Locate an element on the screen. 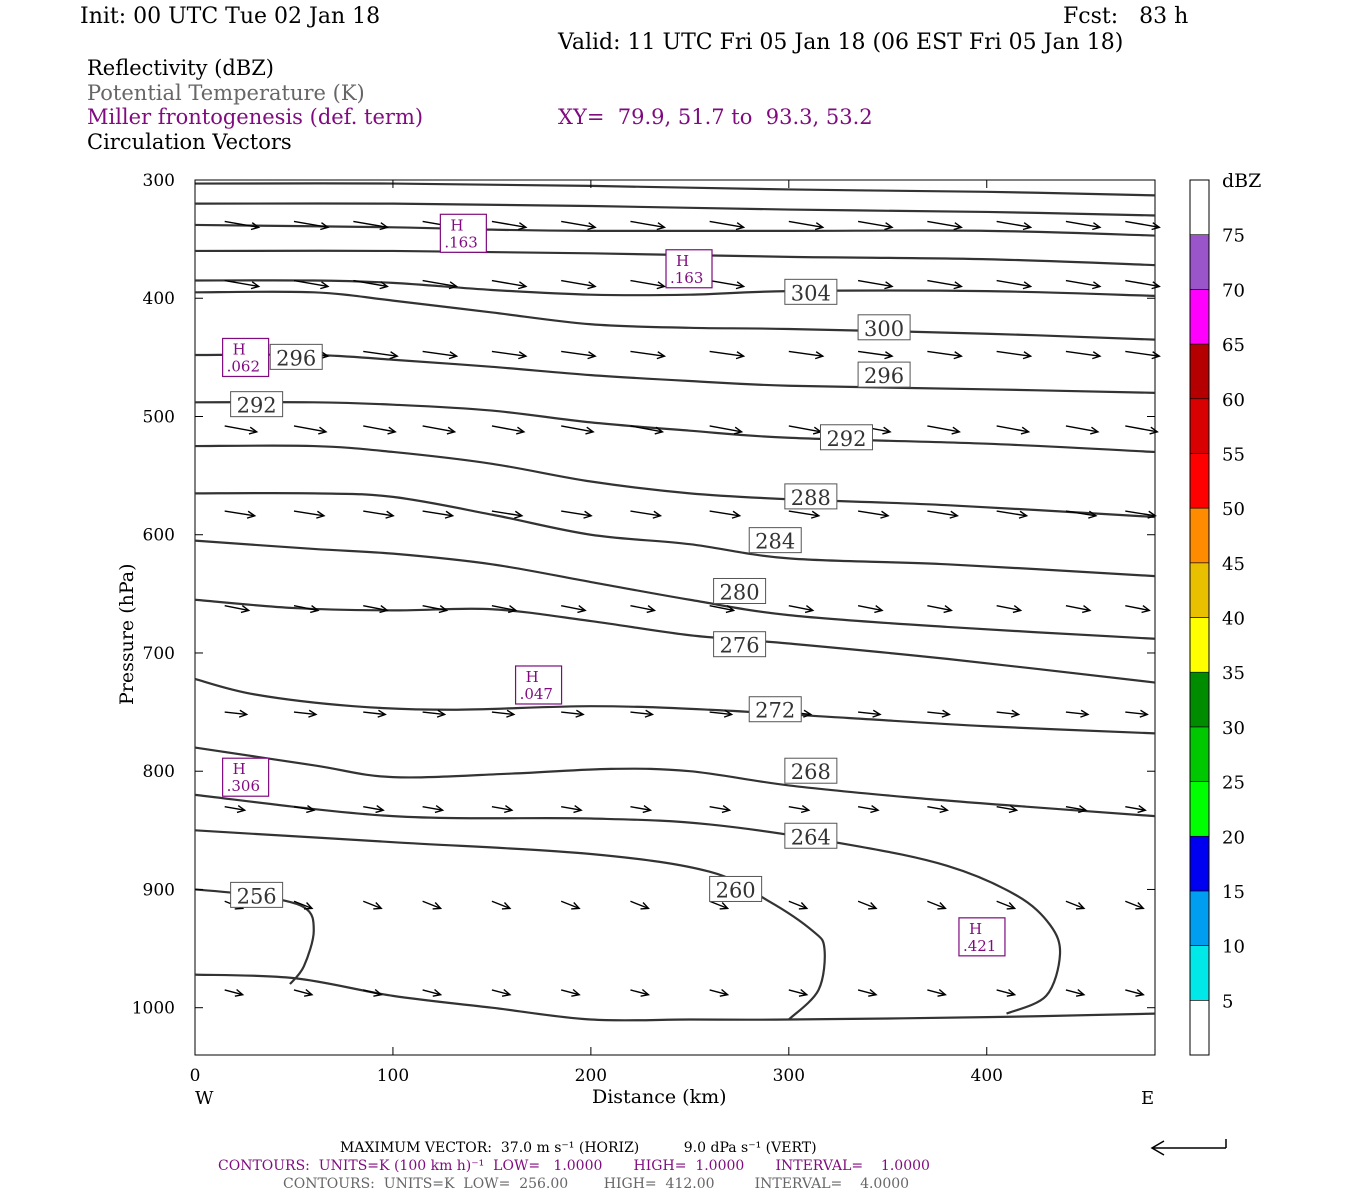  y-tick-label: 700 is located at coordinates (159, 654).